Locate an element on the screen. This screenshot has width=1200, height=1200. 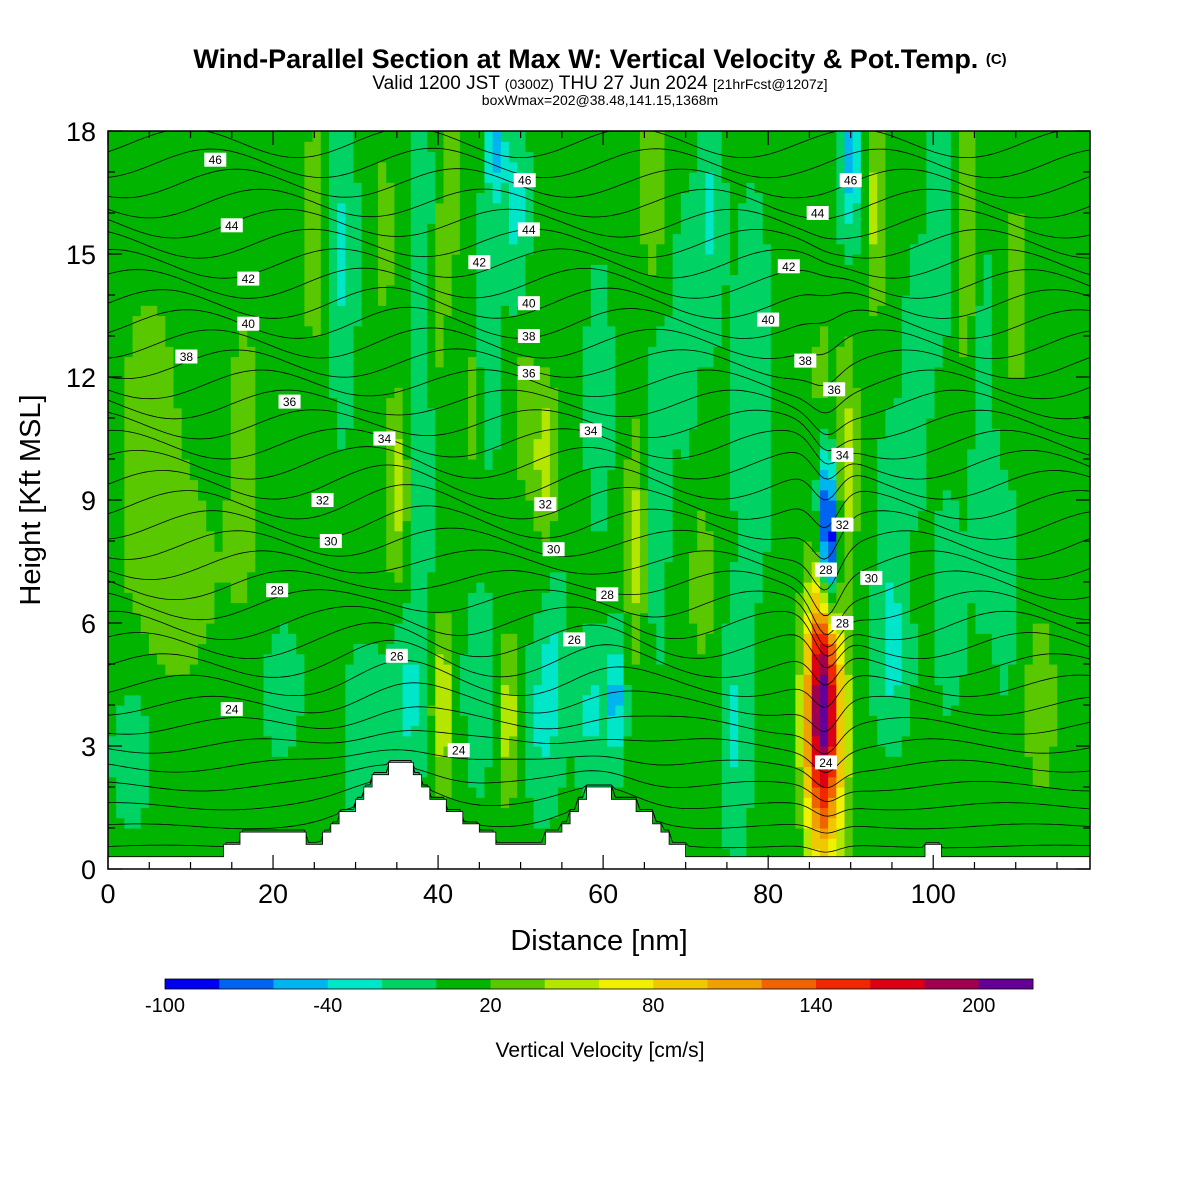
y-tick-label: 12 is located at coordinates (81, 378).